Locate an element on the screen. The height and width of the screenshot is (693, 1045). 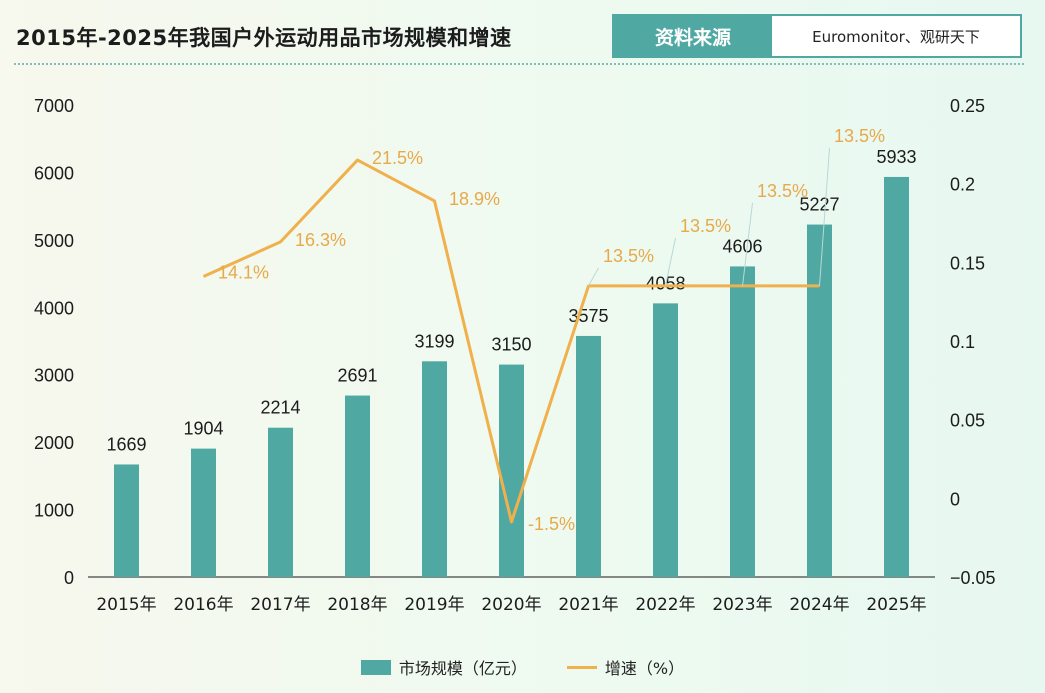
x-tick-label: 2023年 is located at coordinates (742, 605).